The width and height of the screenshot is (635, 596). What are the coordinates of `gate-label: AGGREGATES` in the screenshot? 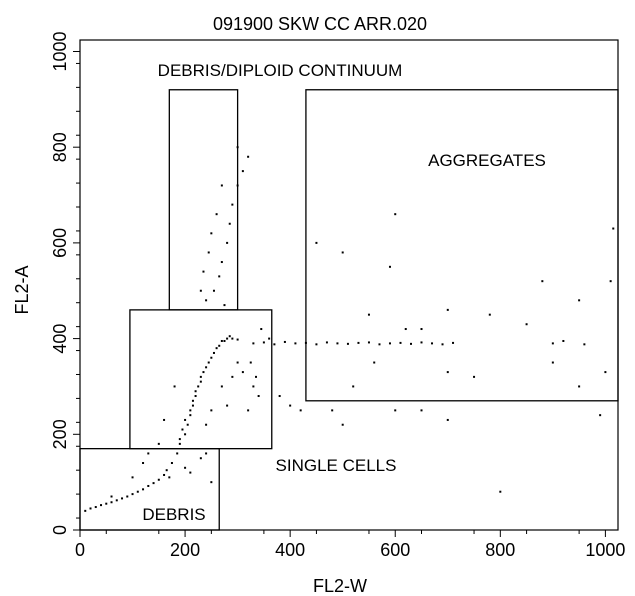 It's located at (487, 160).